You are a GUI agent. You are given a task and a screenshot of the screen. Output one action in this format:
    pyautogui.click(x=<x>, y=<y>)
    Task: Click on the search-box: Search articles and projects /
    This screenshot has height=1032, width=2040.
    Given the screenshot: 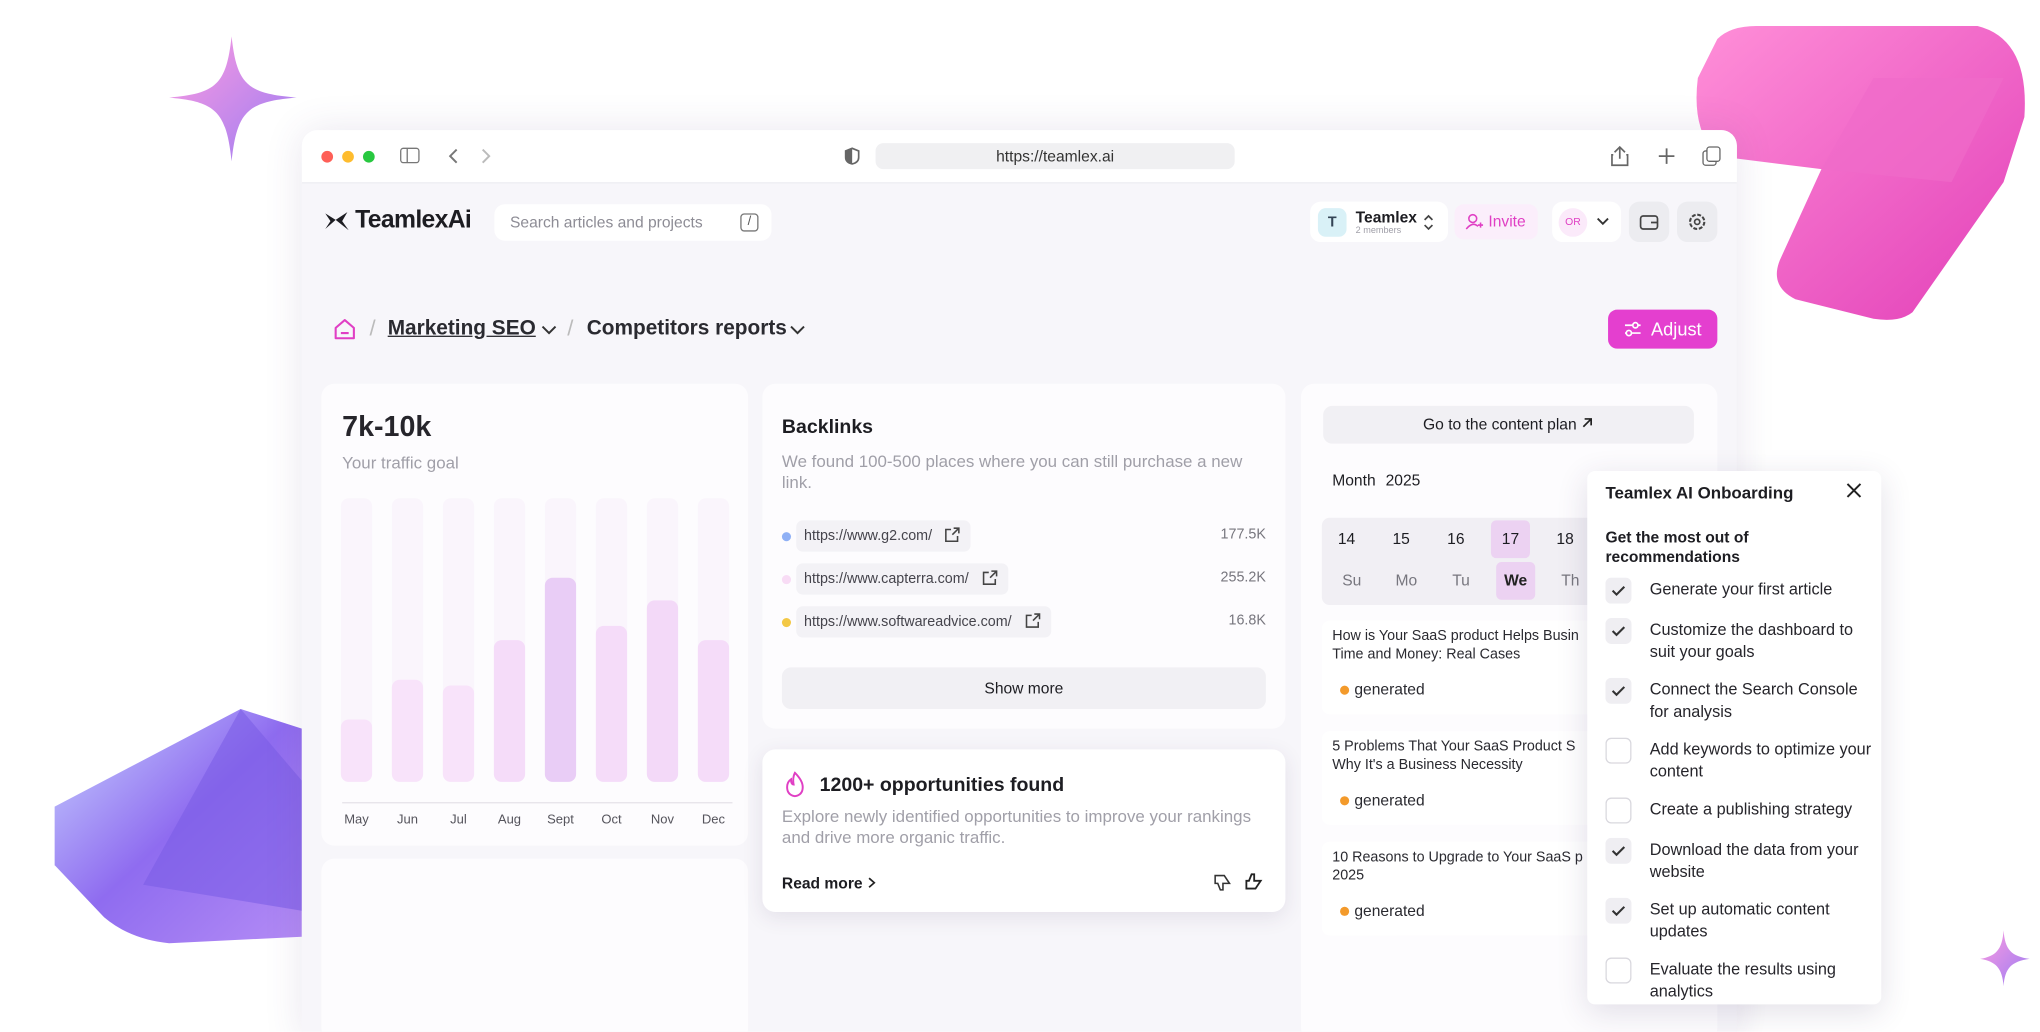 What is the action you would take?
    pyautogui.click(x=633, y=222)
    